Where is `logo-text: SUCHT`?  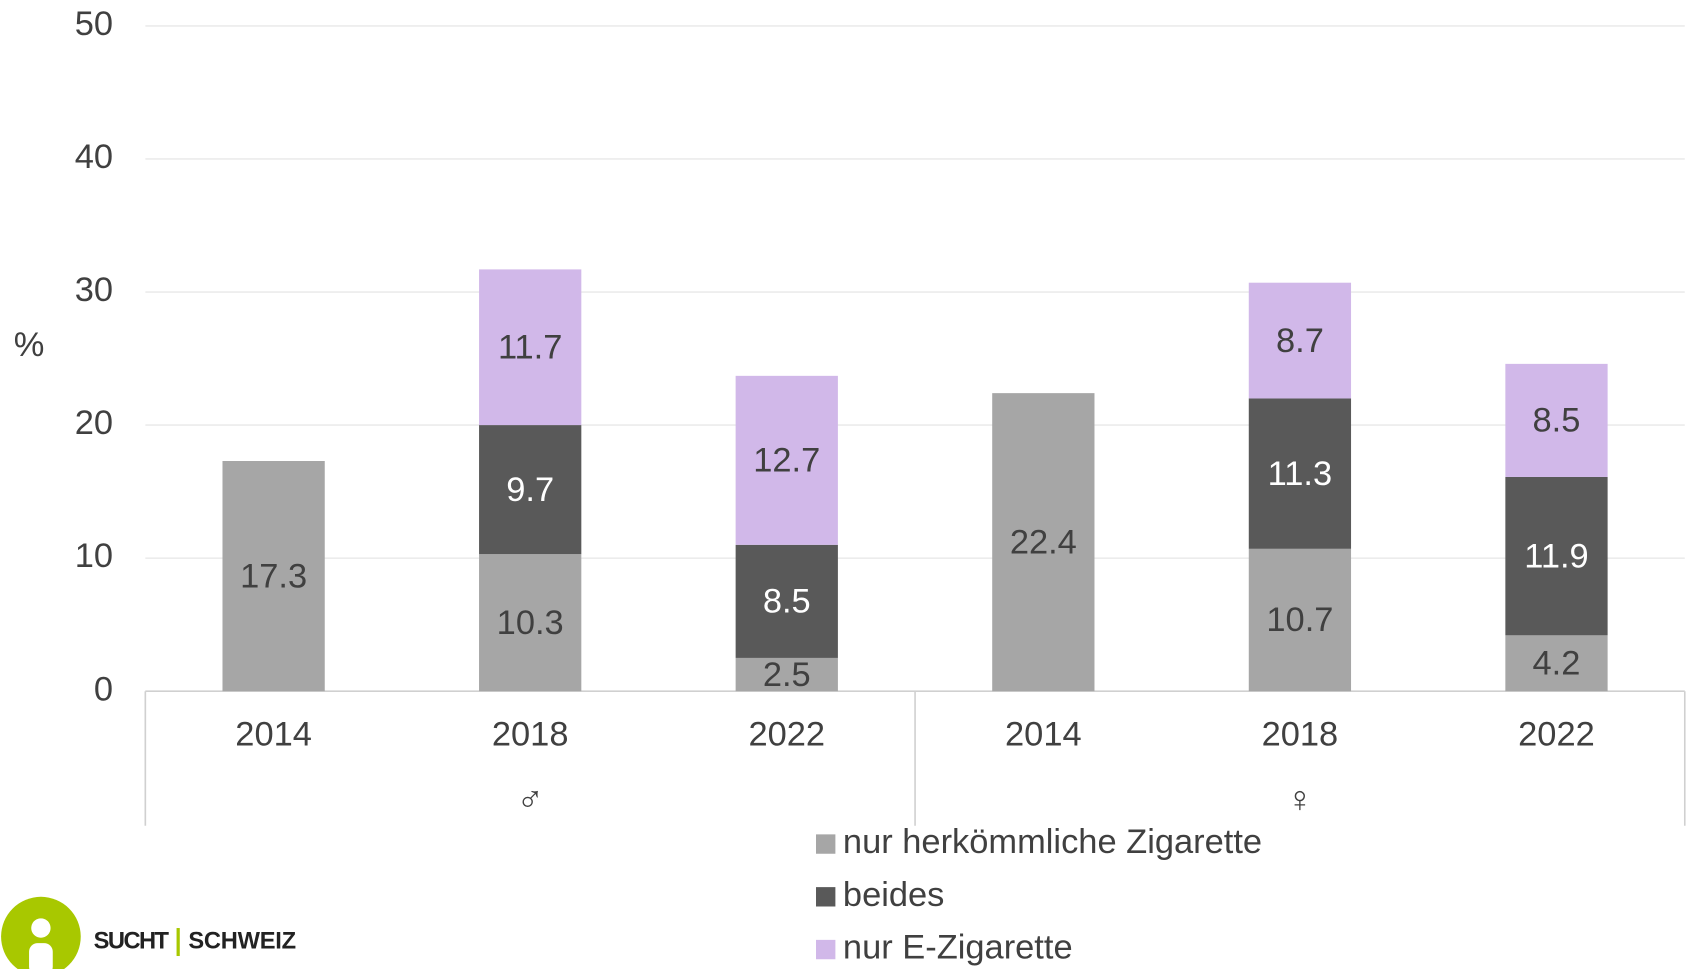 logo-text: SUCHT is located at coordinates (132, 941).